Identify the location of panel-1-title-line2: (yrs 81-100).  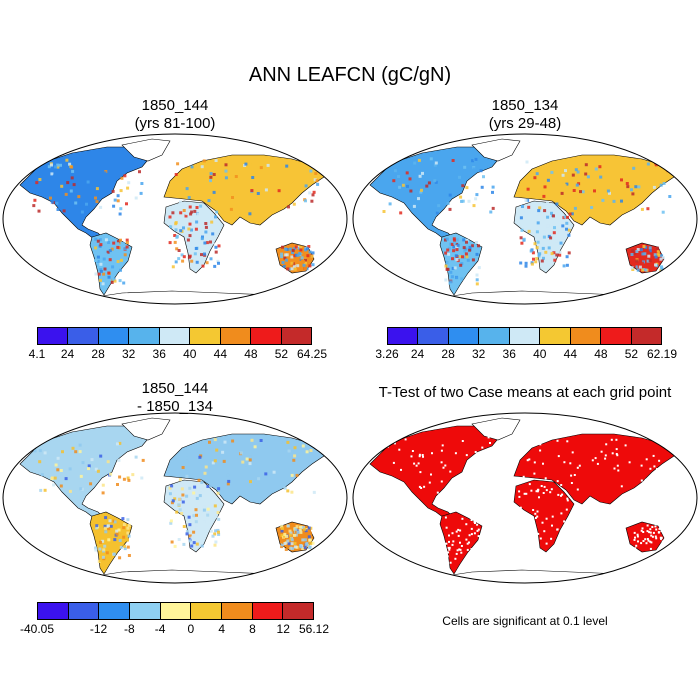
(175, 123).